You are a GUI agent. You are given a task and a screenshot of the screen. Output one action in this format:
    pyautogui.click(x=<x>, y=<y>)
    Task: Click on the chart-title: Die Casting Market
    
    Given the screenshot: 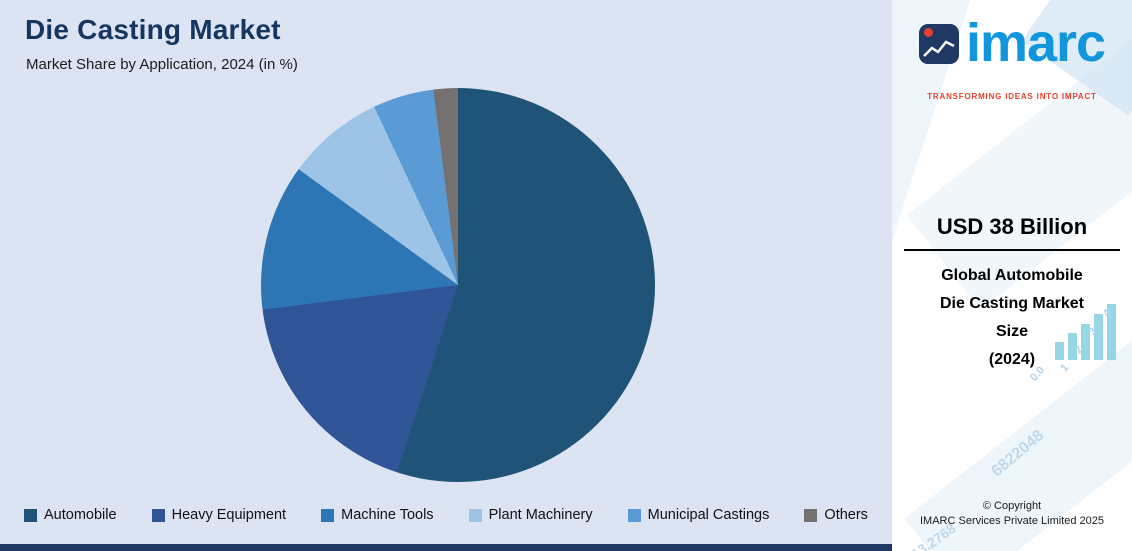 What is the action you would take?
    pyautogui.click(x=153, y=29)
    